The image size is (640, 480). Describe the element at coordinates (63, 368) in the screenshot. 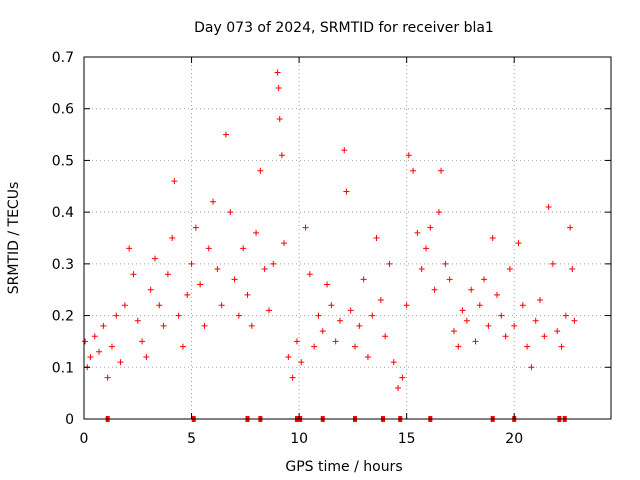

I see `y-tick-label: 0.1` at that location.